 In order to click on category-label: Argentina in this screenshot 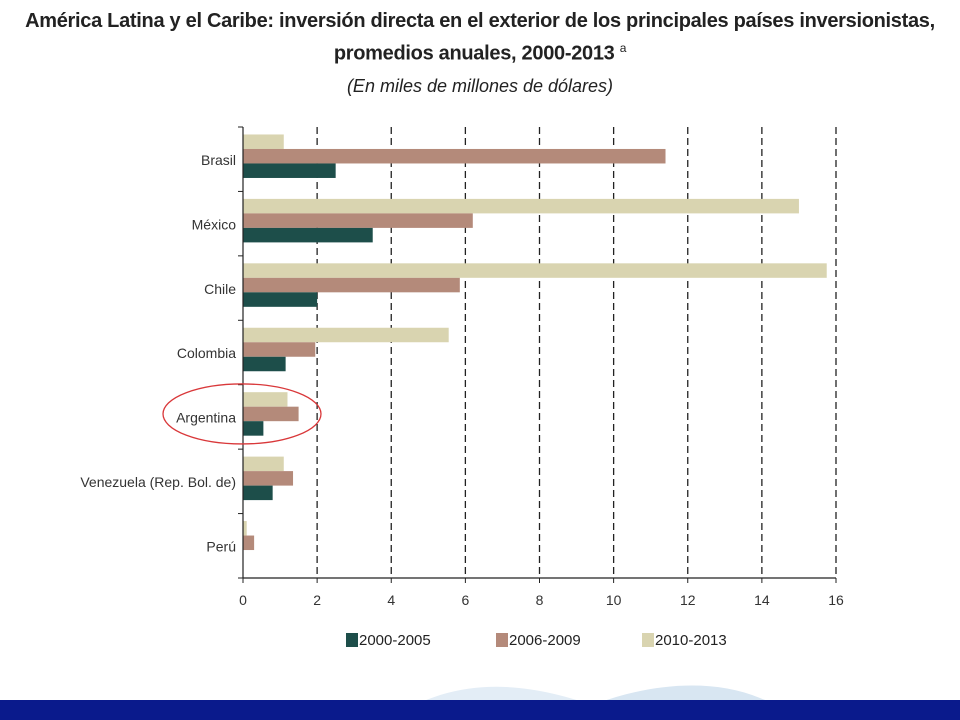, I will do `click(206, 418)`.